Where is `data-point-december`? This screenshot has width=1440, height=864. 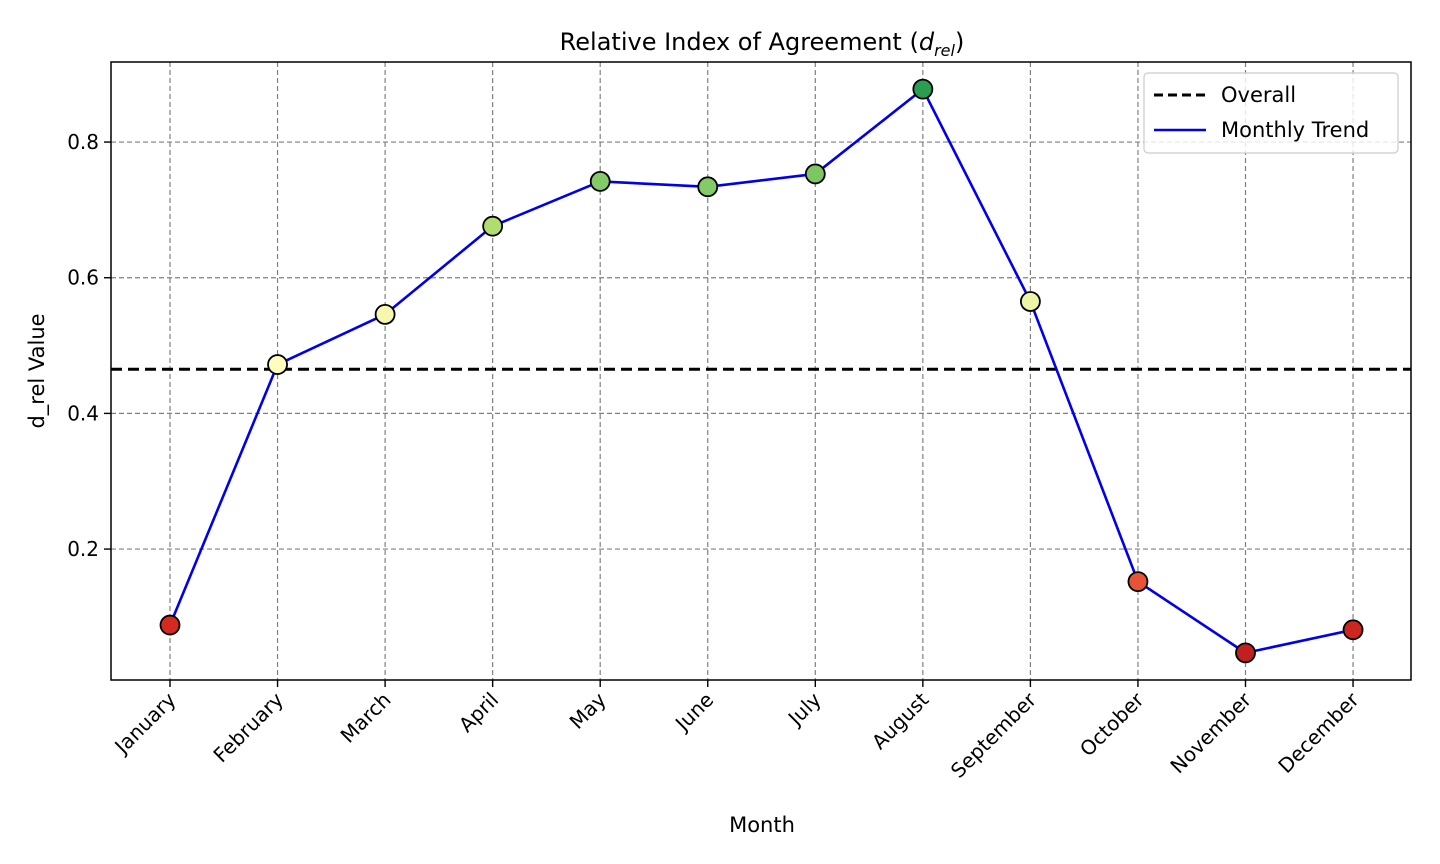
data-point-december is located at coordinates (1353, 630).